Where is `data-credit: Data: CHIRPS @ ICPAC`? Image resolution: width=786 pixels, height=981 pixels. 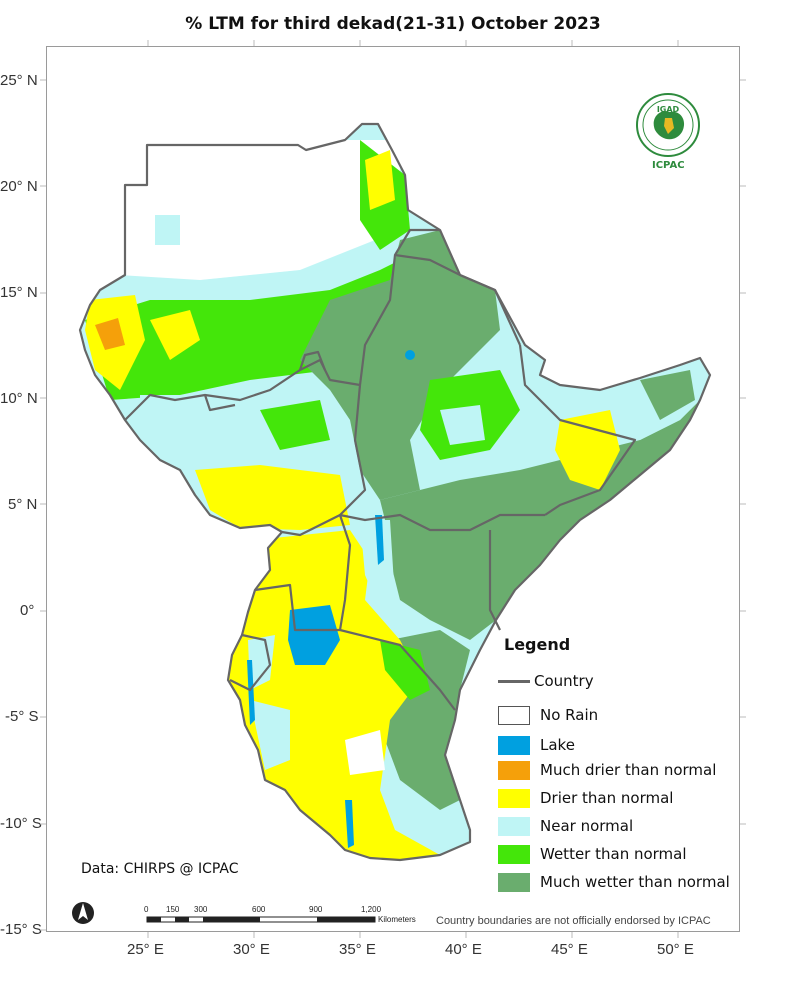
data-credit: Data: CHIRPS @ ICPAC is located at coordinates (160, 869).